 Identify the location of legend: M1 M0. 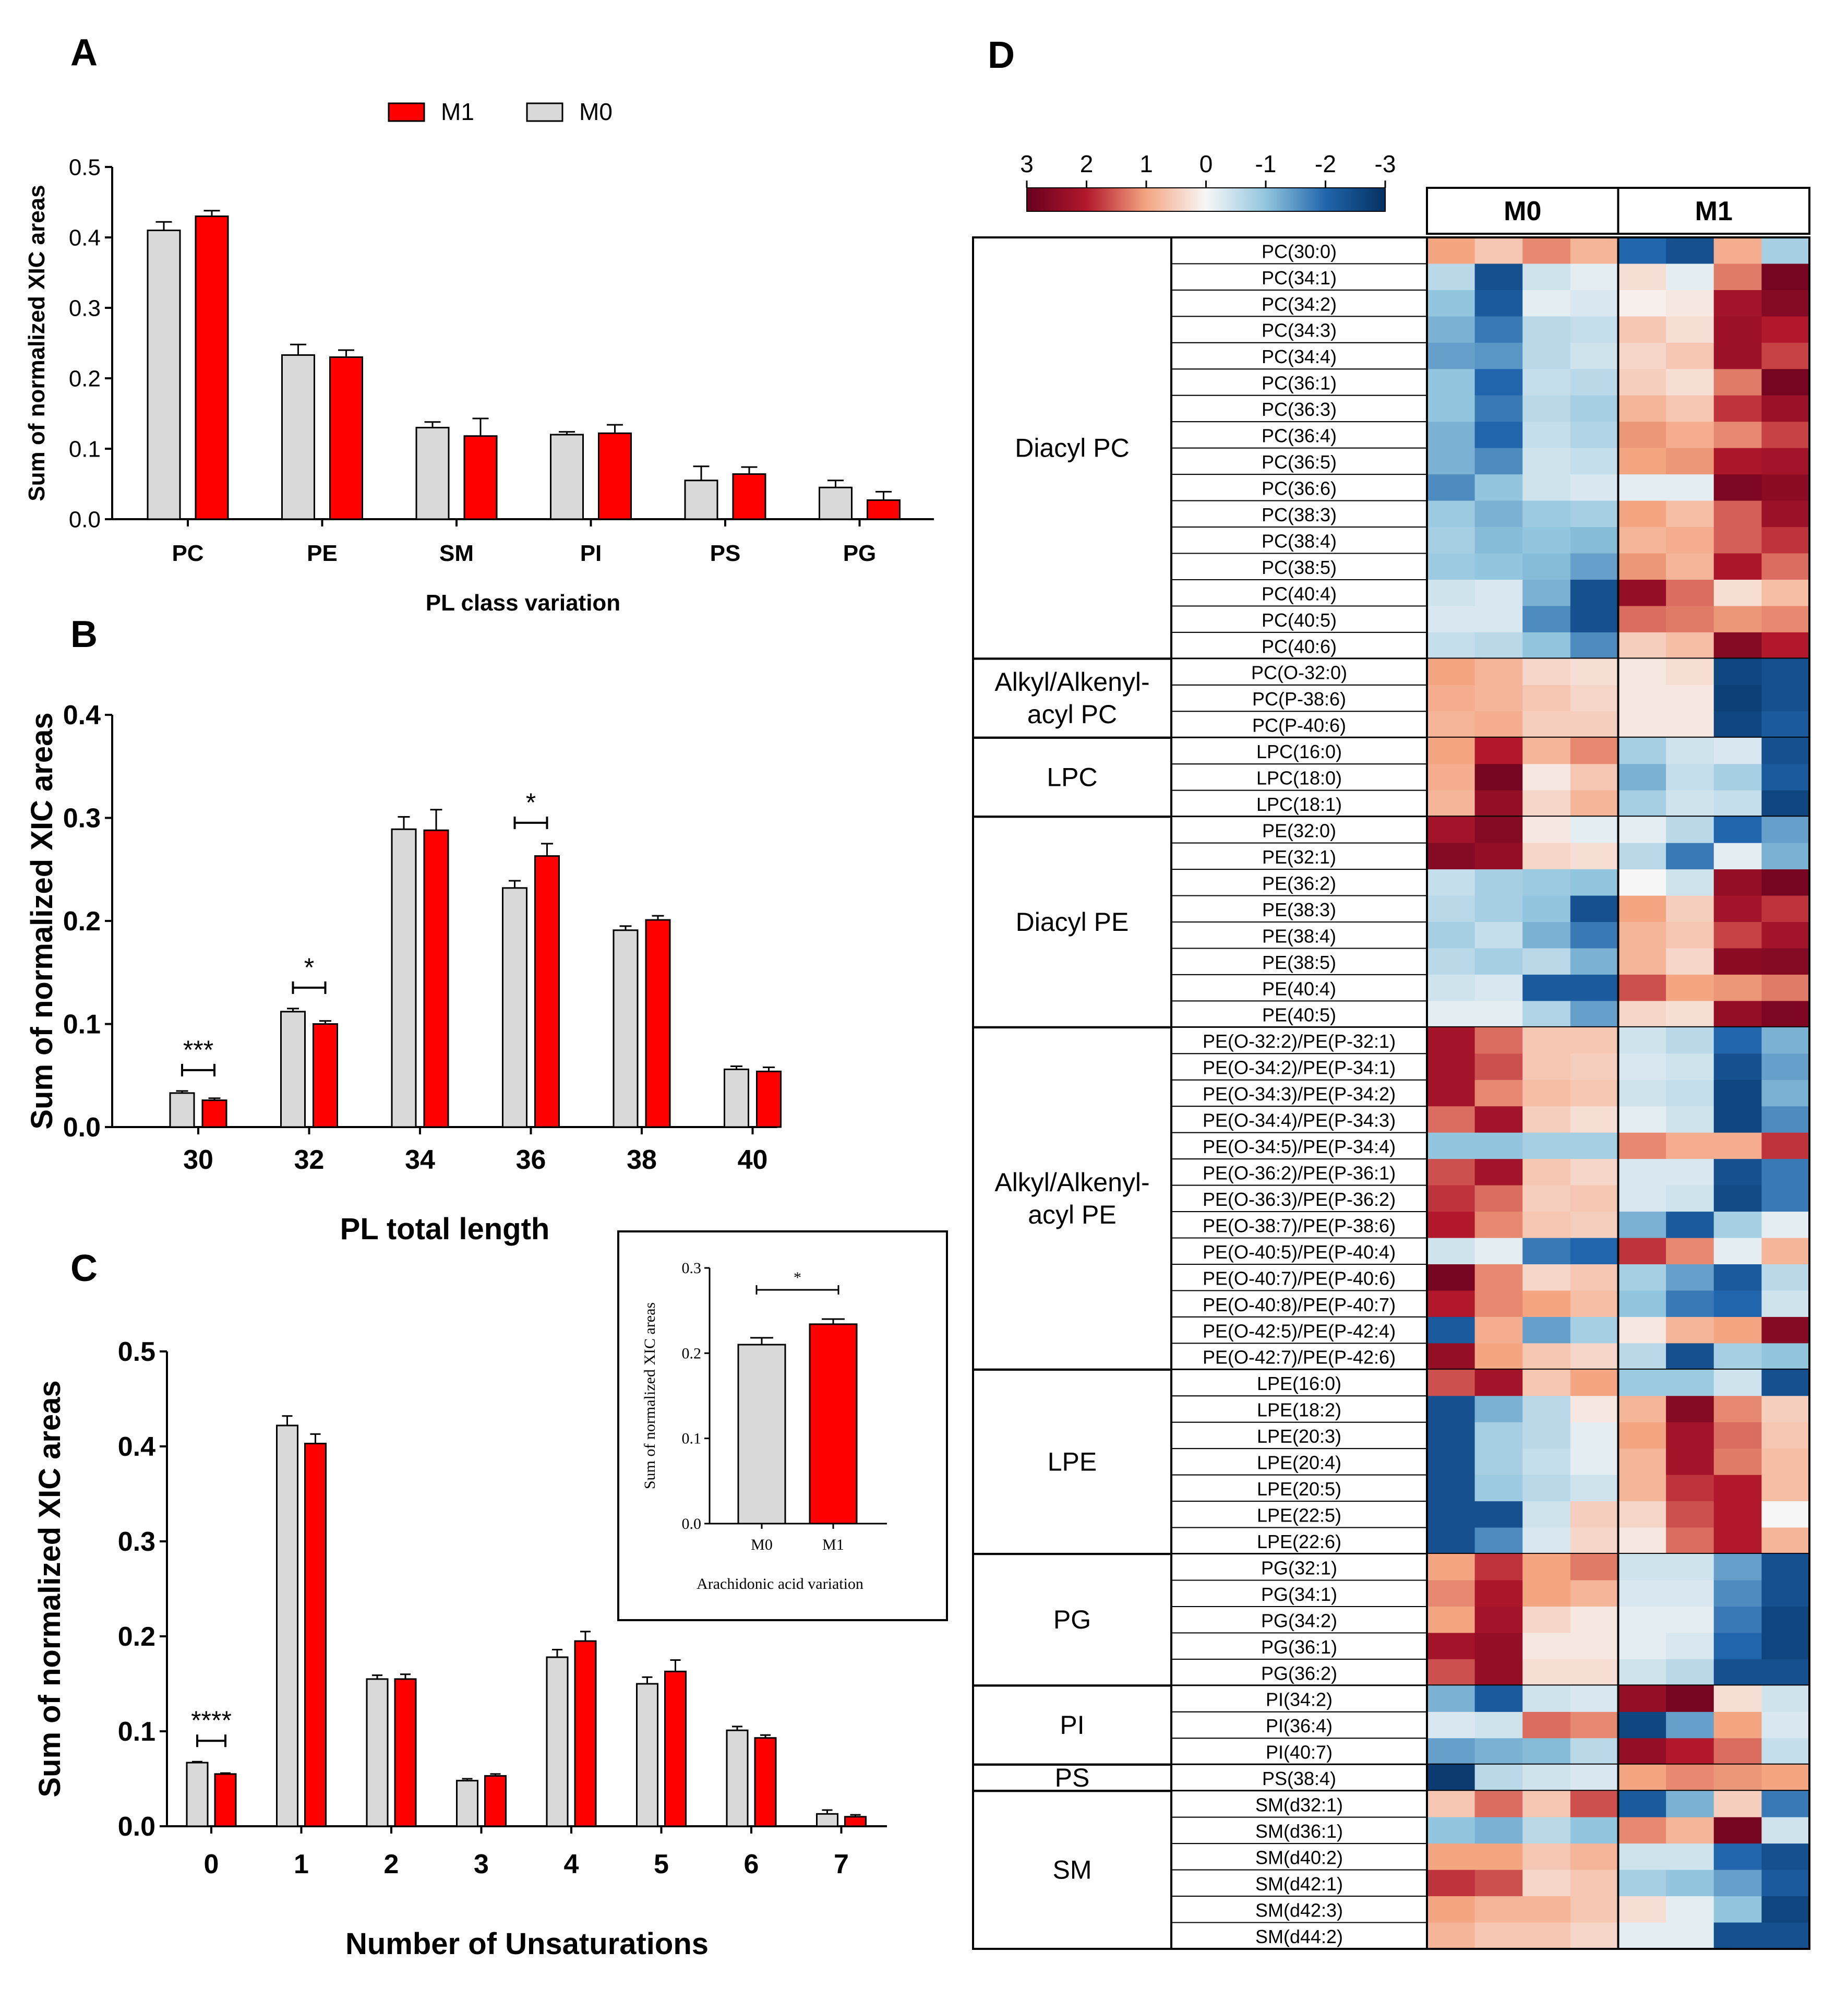
(500, 111).